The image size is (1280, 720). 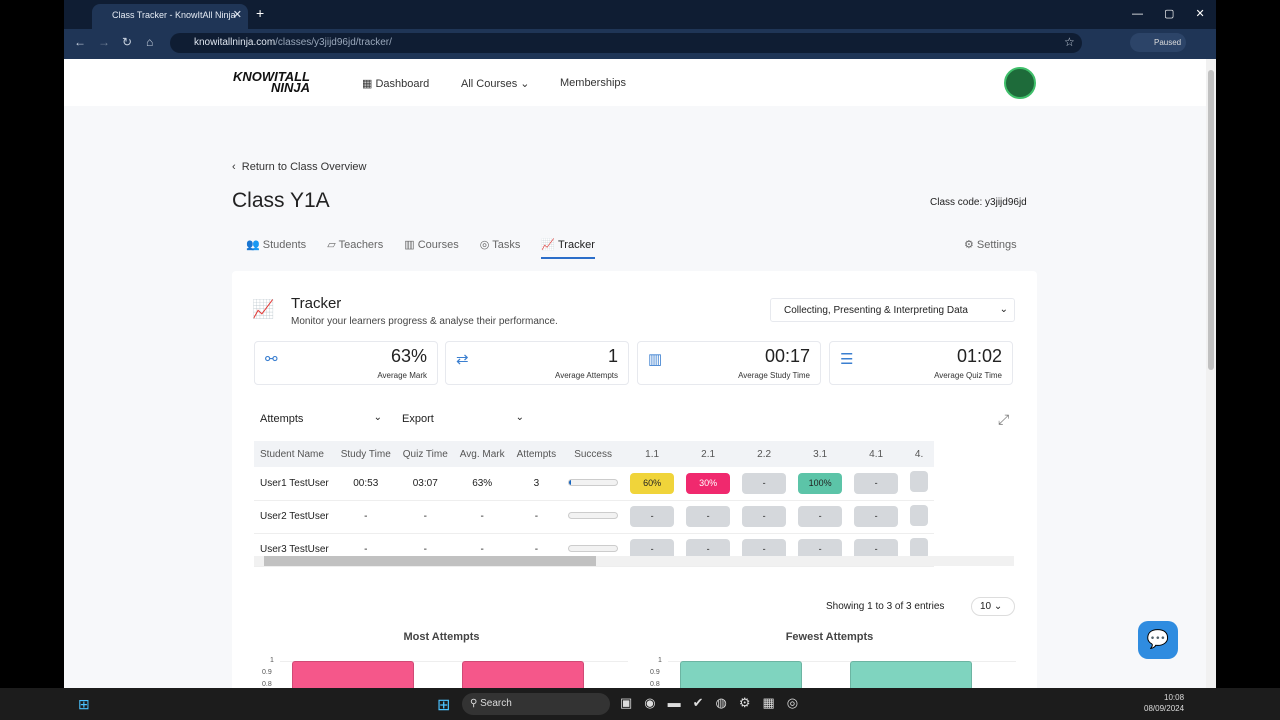 I want to click on column-header: Success, so click(x=593, y=454).